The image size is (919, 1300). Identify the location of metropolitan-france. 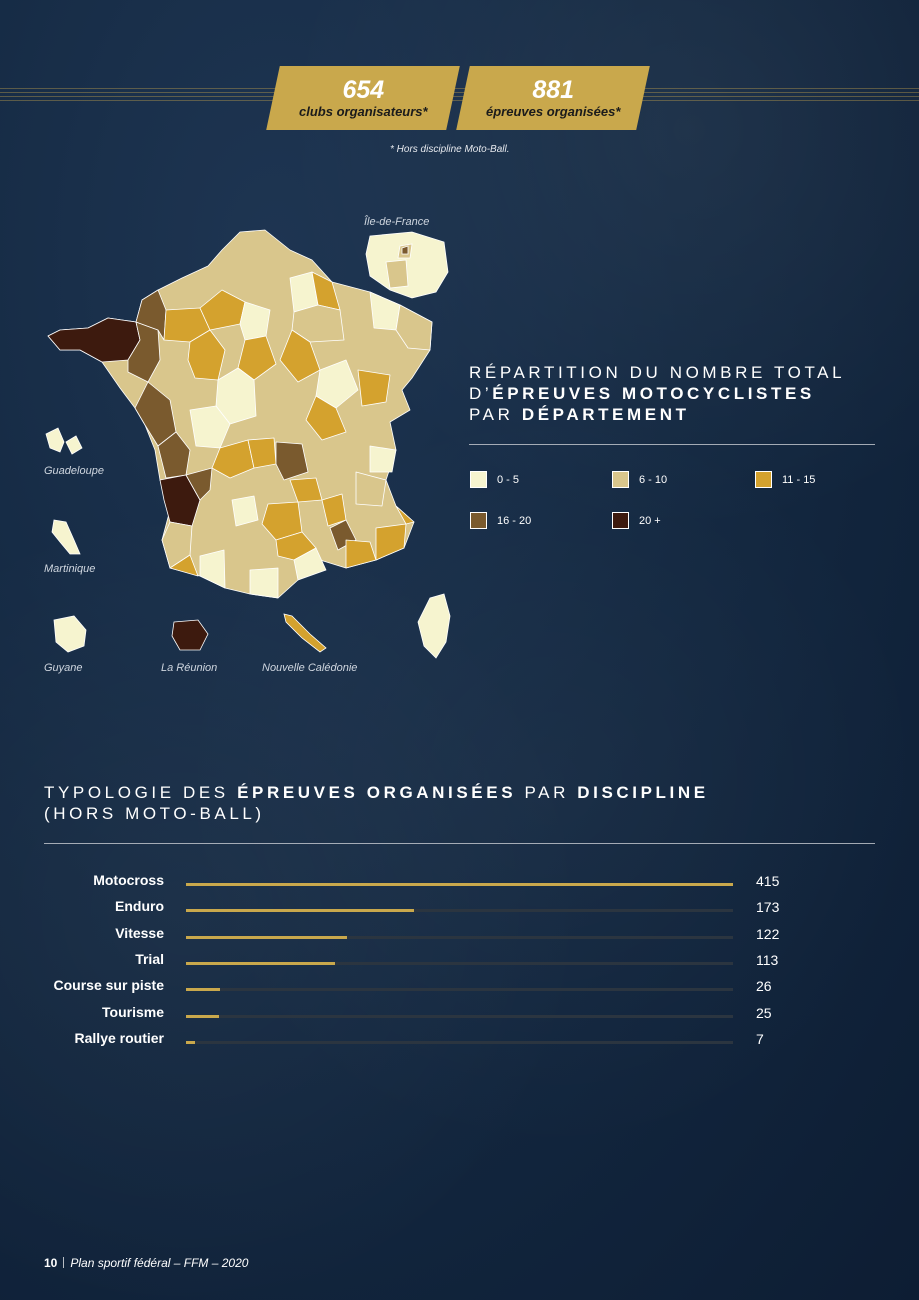
(240, 414).